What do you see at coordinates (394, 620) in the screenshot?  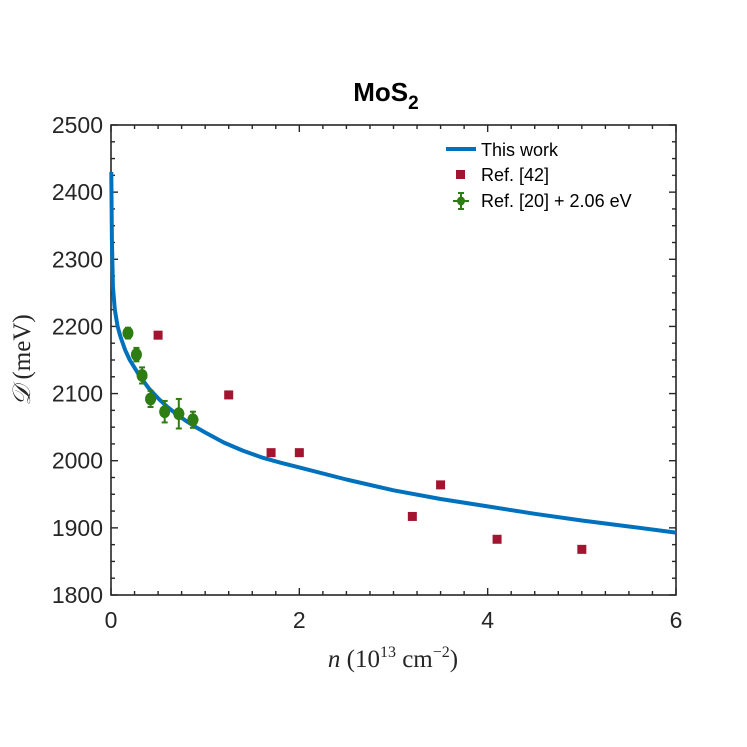 I see `x-tick-labels: 0 2 4 6` at bounding box center [394, 620].